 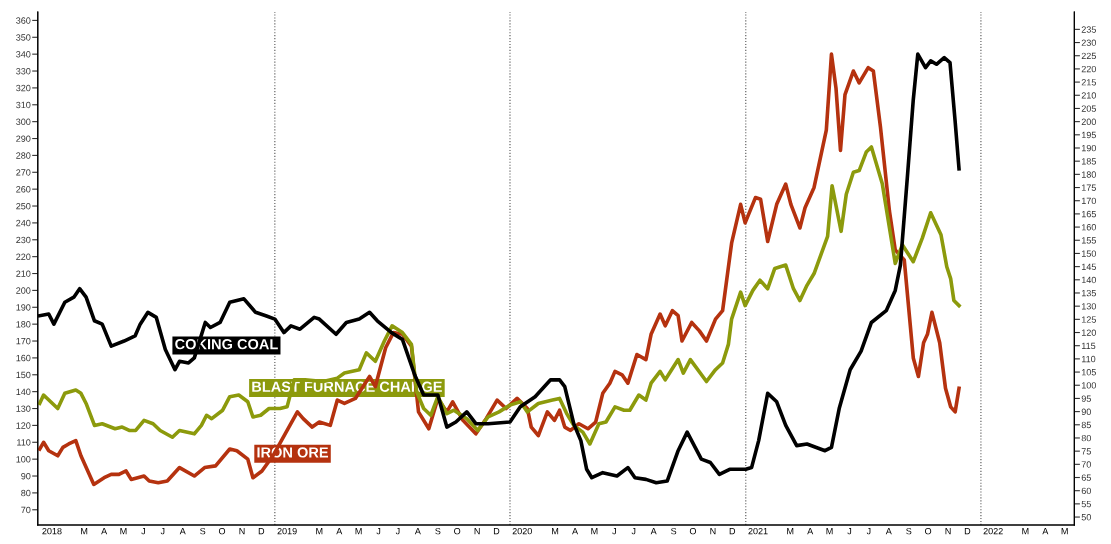 What do you see at coordinates (1088, 346) in the screenshot?
I see `y2-tick-label: 115` at bounding box center [1088, 346].